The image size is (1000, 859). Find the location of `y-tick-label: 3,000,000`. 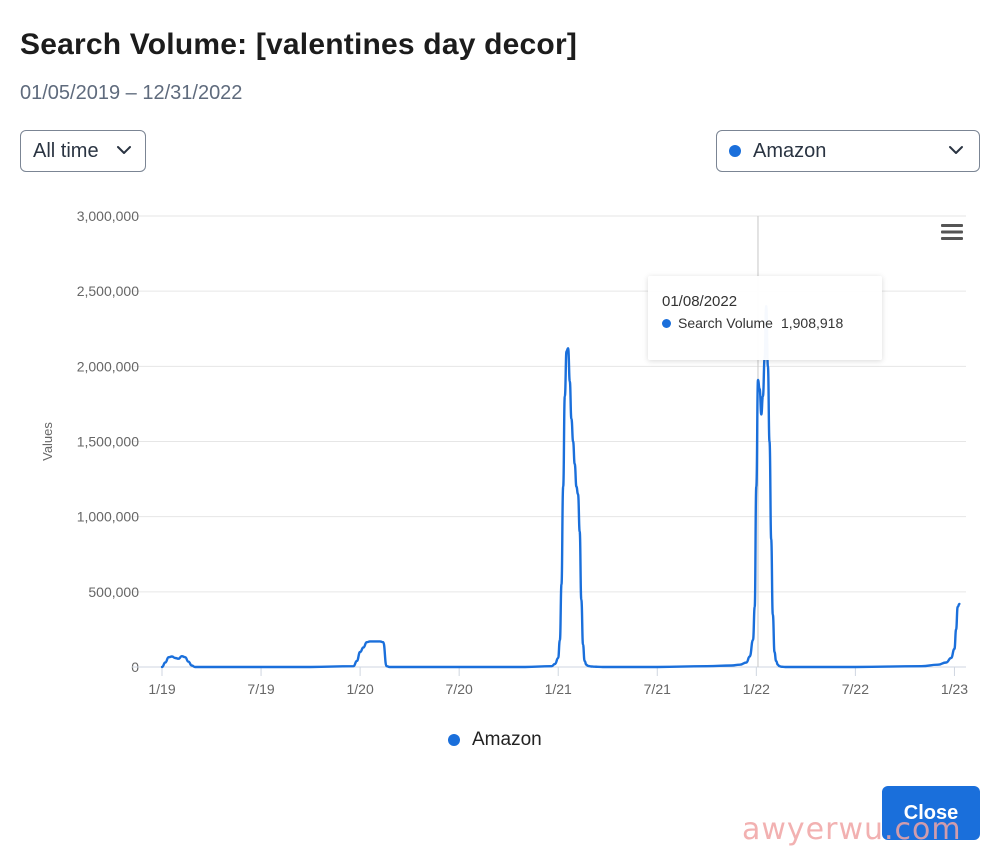

y-tick-label: 3,000,000 is located at coordinates (108, 216).